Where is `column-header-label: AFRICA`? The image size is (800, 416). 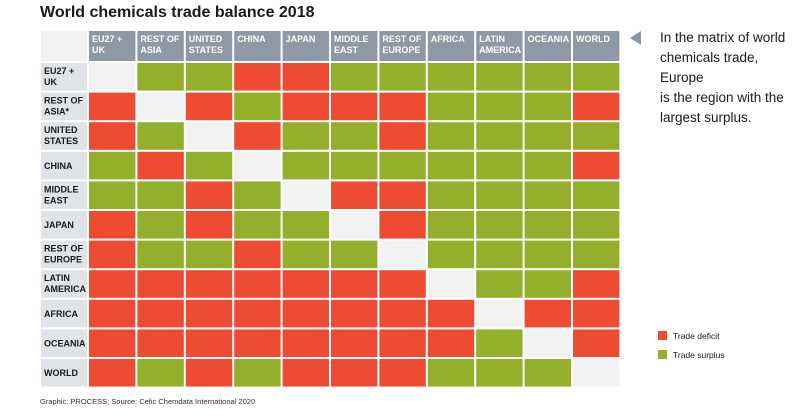
column-header-label: AFRICA is located at coordinates (448, 39).